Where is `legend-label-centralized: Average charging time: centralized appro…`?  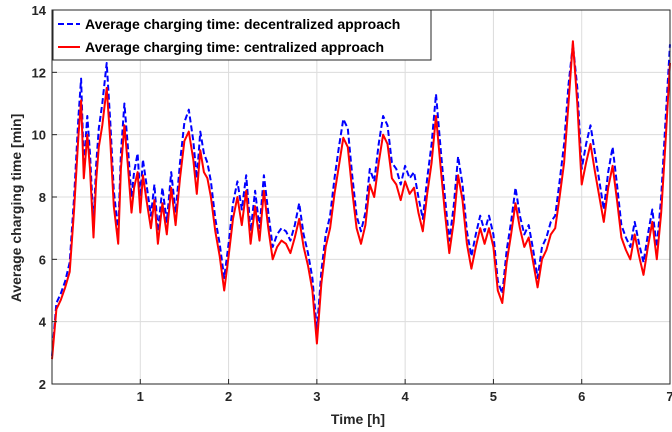 legend-label-centralized: Average charging time: centralized appro… is located at coordinates (234, 47).